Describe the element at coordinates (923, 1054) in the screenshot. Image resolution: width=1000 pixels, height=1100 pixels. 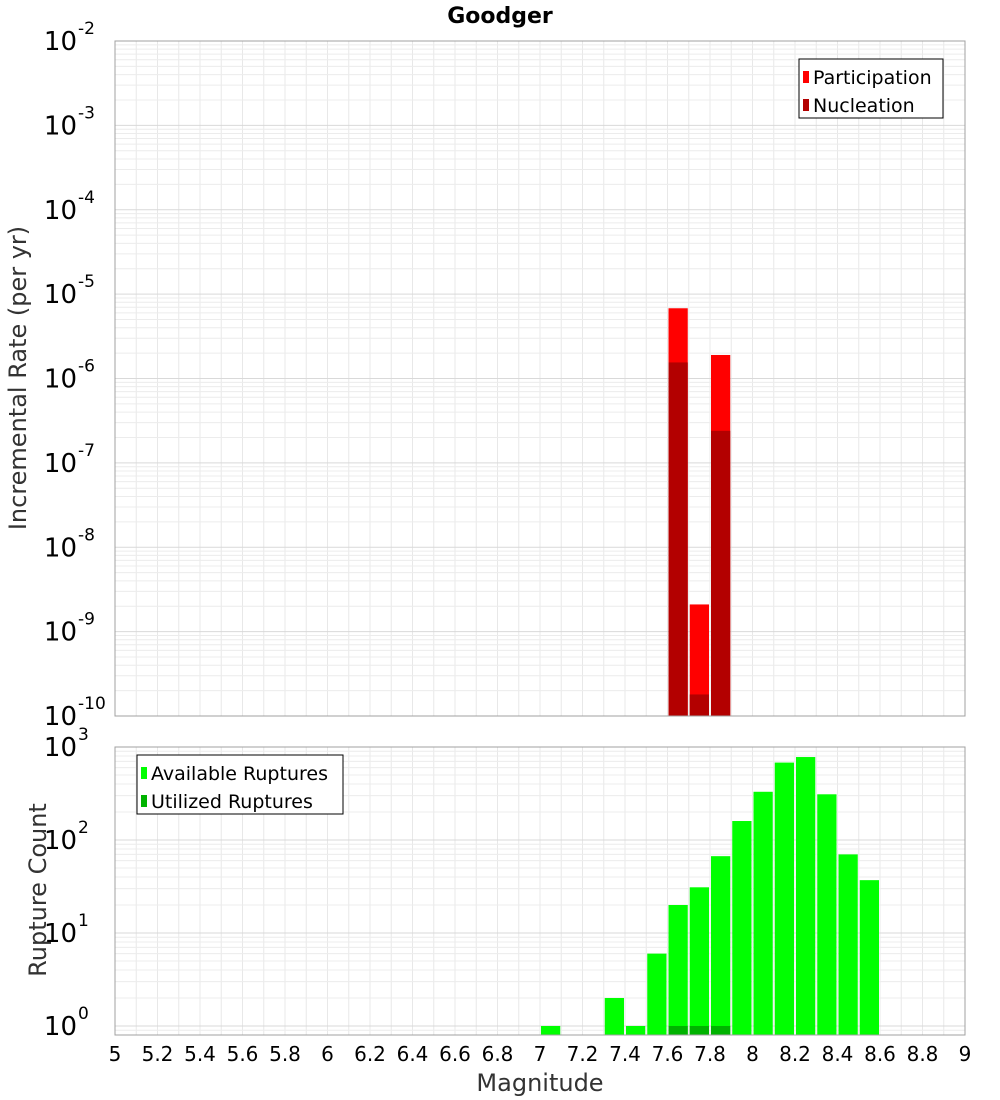
I see `x-tick-label: 8.8` at that location.